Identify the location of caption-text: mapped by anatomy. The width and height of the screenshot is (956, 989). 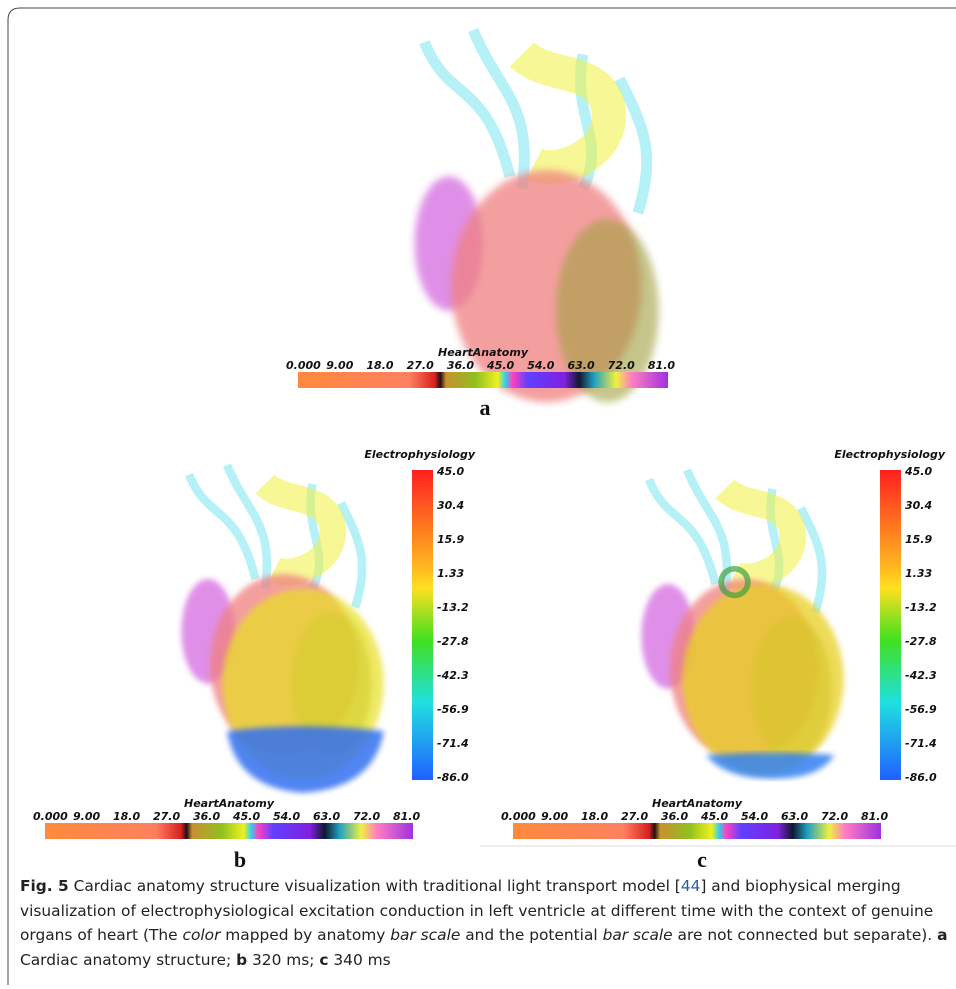
(305, 935).